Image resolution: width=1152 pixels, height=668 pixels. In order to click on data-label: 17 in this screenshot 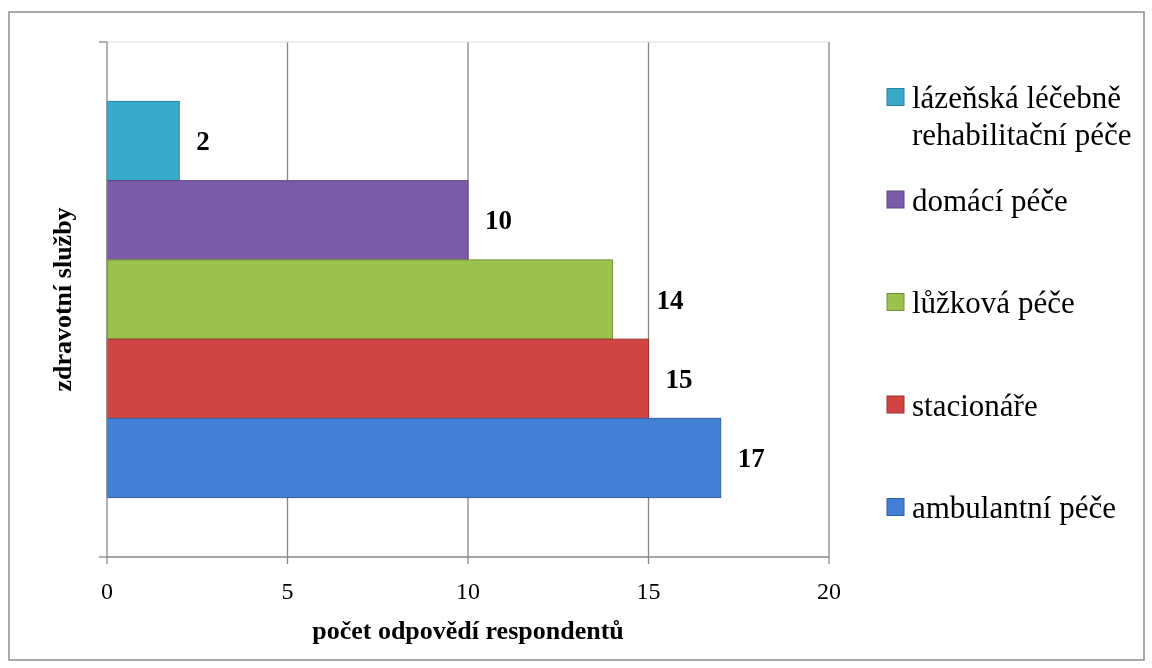, I will do `click(751, 457)`.